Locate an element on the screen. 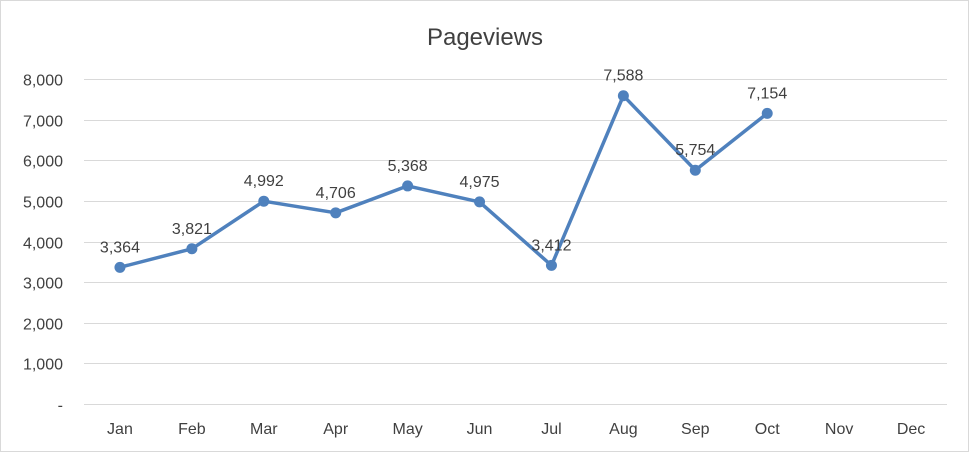 The height and width of the screenshot is (452, 969). y-tick-label: 3,000 is located at coordinates (43, 284).